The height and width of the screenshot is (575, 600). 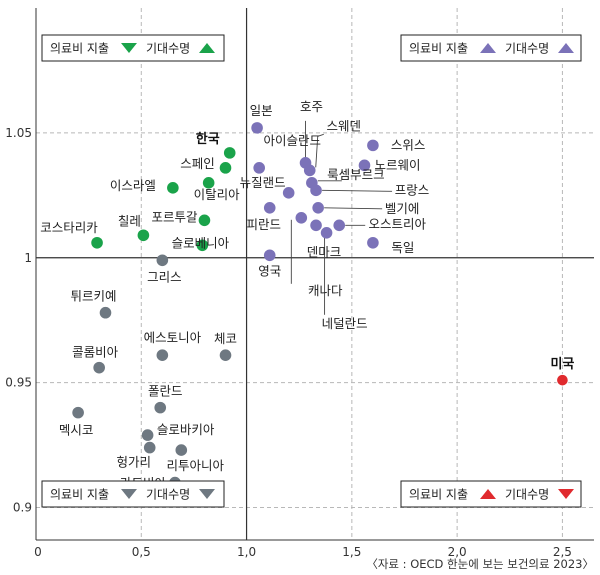 I want to click on point-label: 독일, so click(x=402, y=247).